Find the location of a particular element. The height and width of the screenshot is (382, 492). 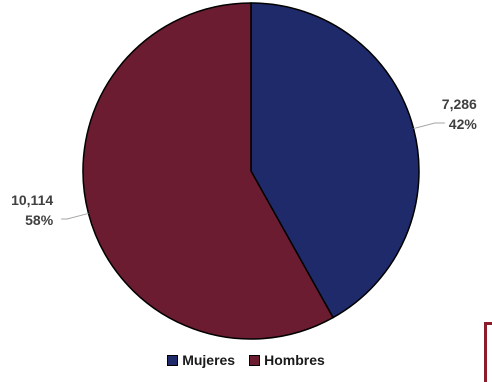

legend-swatch-hombres is located at coordinates (255, 360).